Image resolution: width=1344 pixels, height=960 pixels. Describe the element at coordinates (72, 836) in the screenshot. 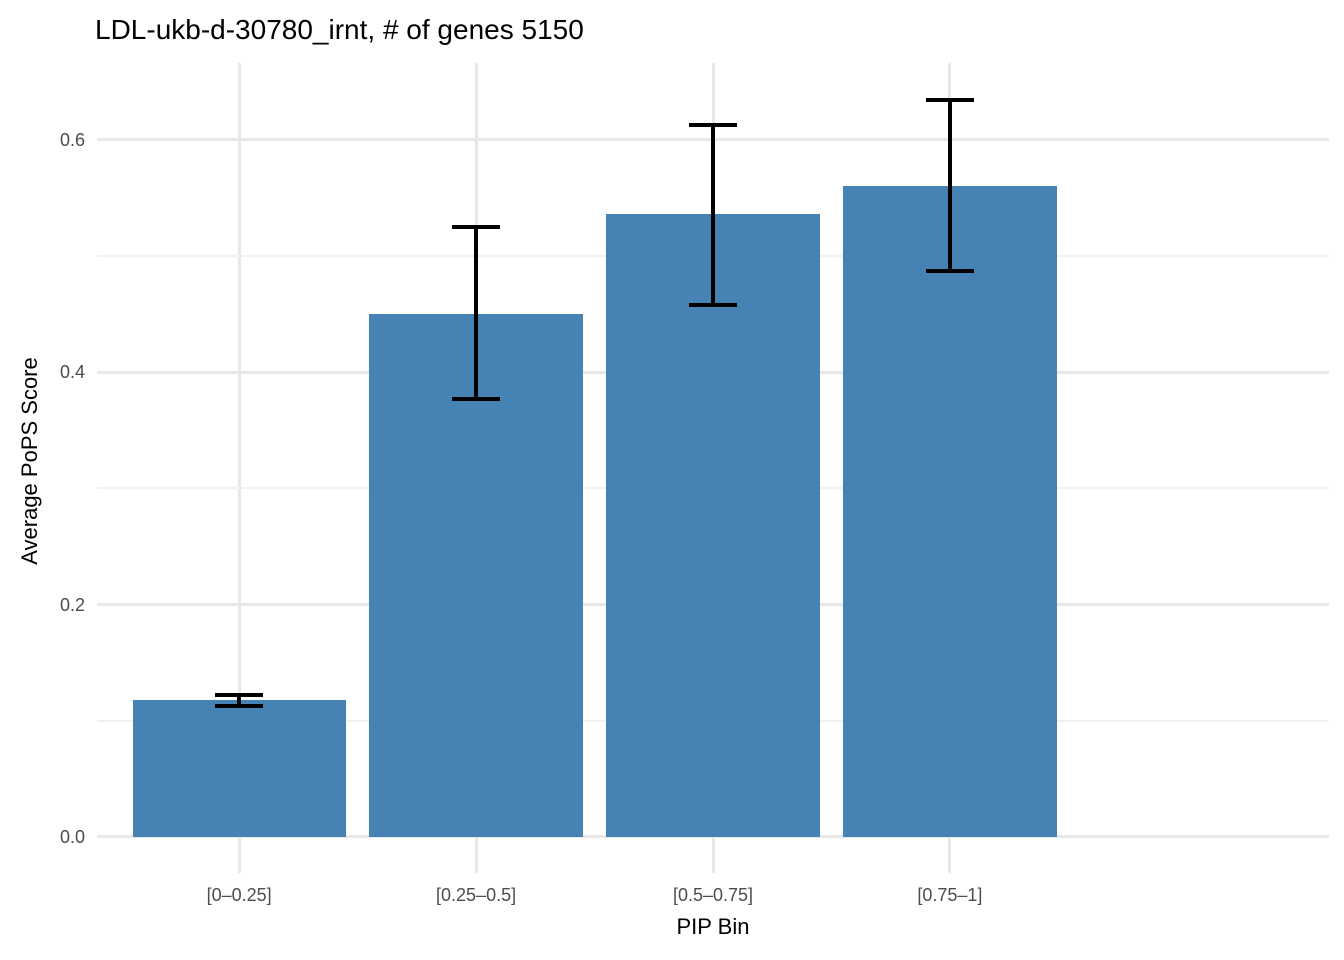

I see `y-tick-label: 0.0` at that location.